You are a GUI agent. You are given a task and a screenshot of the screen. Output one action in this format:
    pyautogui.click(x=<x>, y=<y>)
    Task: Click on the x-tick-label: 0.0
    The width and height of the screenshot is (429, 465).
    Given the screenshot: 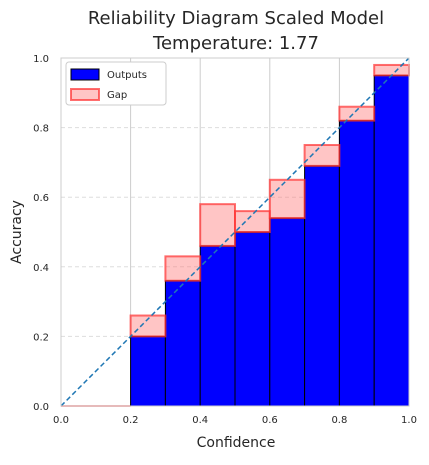 What is the action you would take?
    pyautogui.click(x=61, y=420)
    